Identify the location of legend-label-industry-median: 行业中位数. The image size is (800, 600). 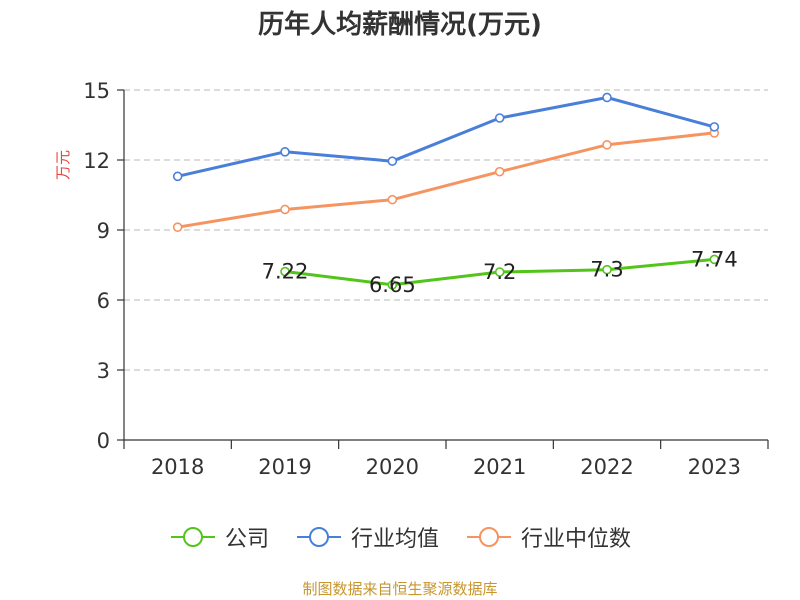
(576, 539).